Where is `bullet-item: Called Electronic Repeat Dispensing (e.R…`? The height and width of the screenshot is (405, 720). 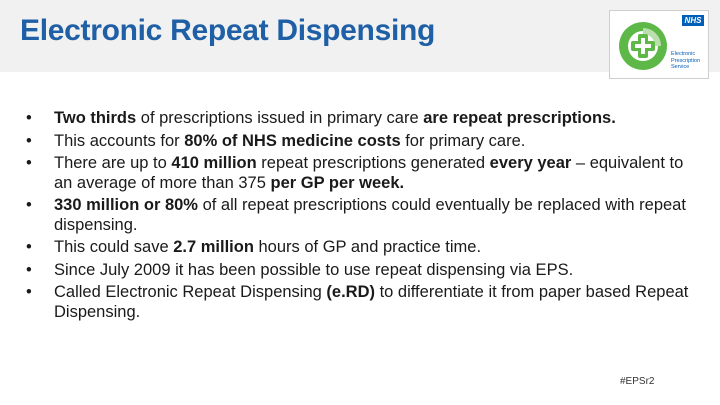
bullet-item: Called Electronic Repeat Dispensing (e.R… is located at coordinates (366, 302).